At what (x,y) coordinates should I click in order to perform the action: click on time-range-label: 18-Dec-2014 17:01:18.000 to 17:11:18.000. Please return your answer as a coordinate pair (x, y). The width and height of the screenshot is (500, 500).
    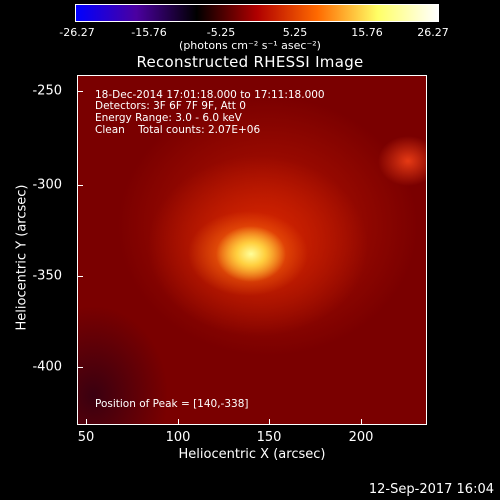
    Looking at the image, I should click on (210, 95).